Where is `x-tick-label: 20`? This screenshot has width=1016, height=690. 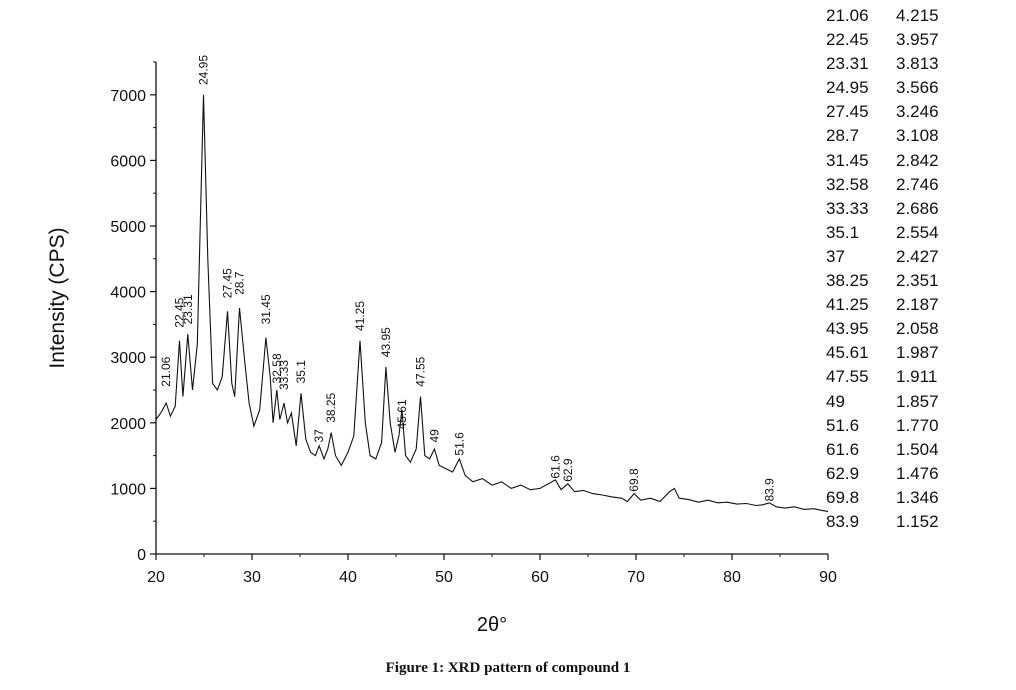
x-tick-label: 20 is located at coordinates (156, 577).